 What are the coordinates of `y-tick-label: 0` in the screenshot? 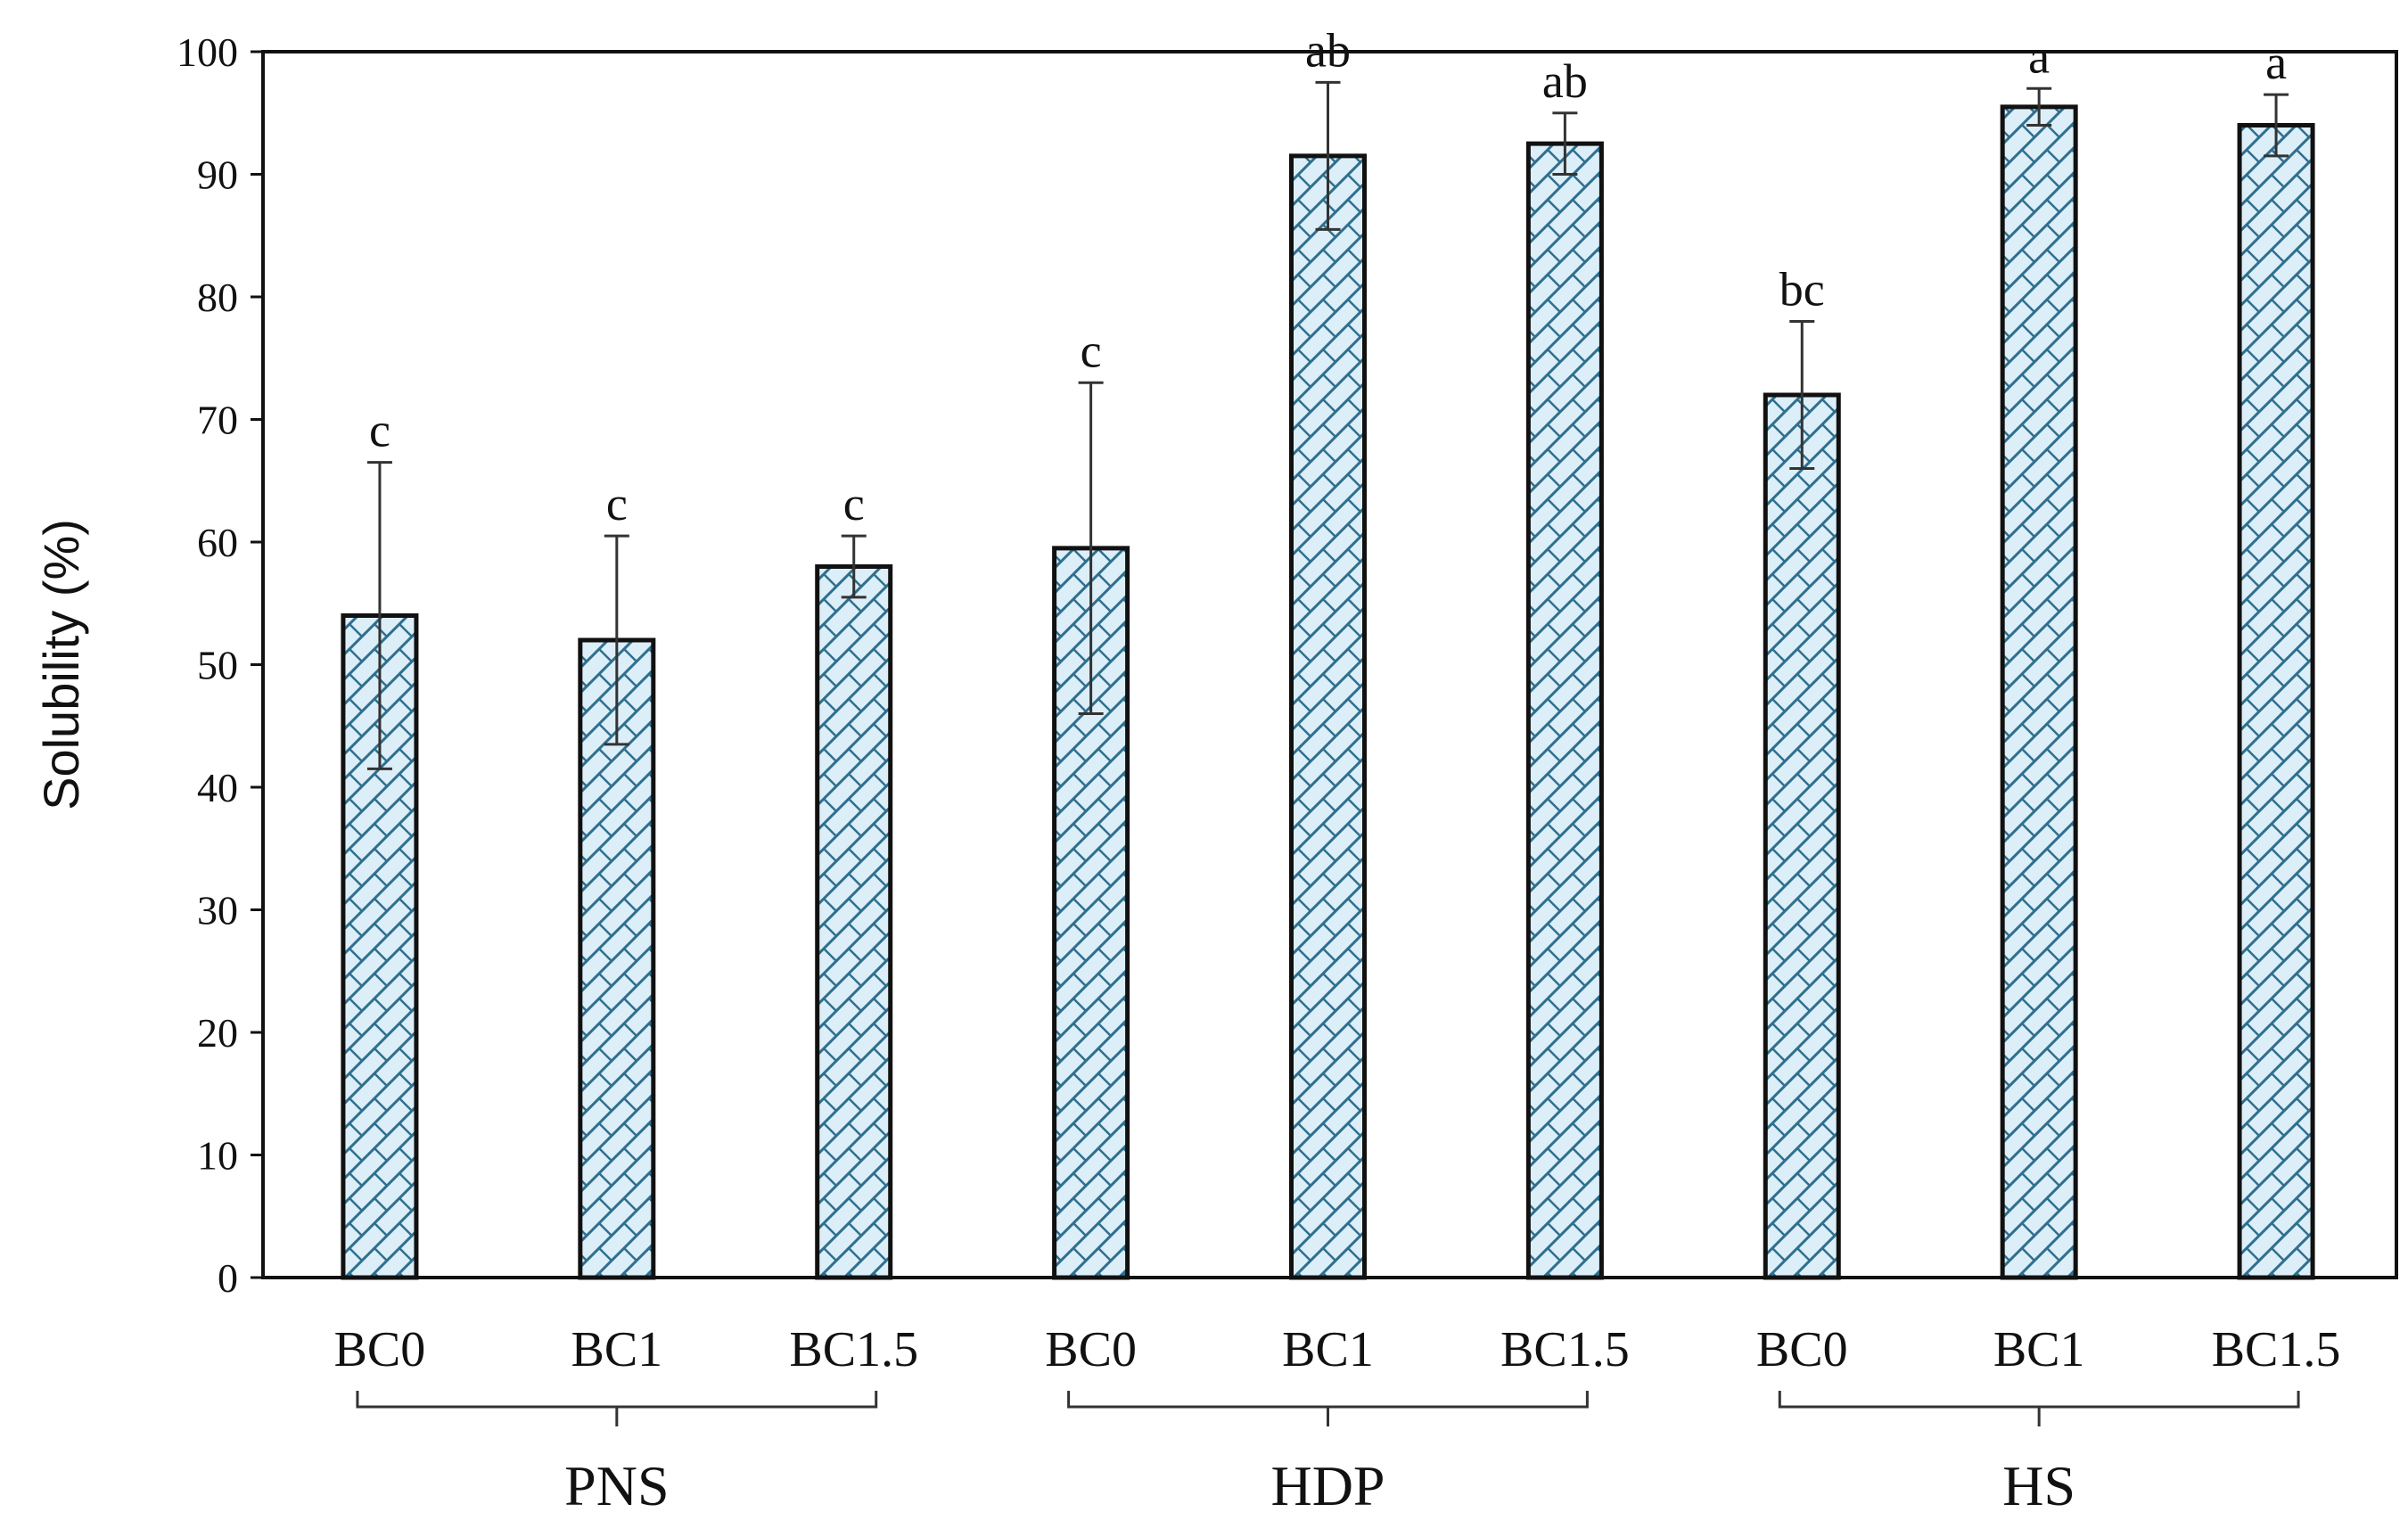 It's located at (228, 1278).